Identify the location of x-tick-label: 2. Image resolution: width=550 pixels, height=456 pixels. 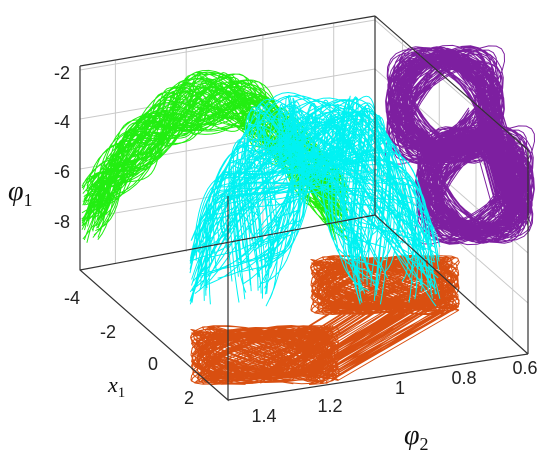
(189, 398).